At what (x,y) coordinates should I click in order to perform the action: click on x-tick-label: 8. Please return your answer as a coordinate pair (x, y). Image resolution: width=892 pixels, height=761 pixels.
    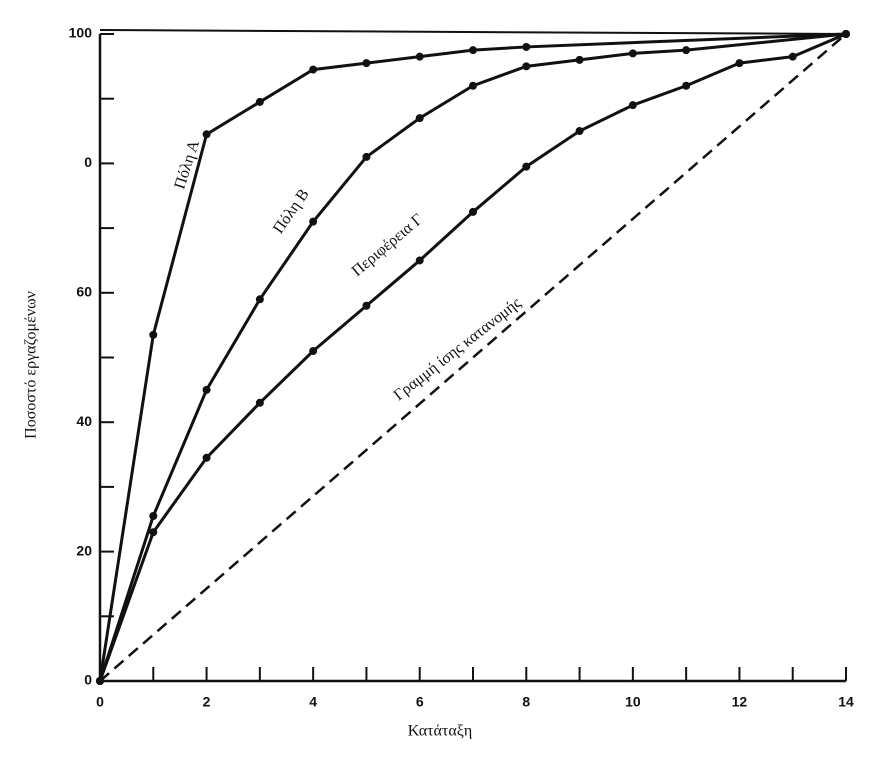
    Looking at the image, I should click on (526, 702).